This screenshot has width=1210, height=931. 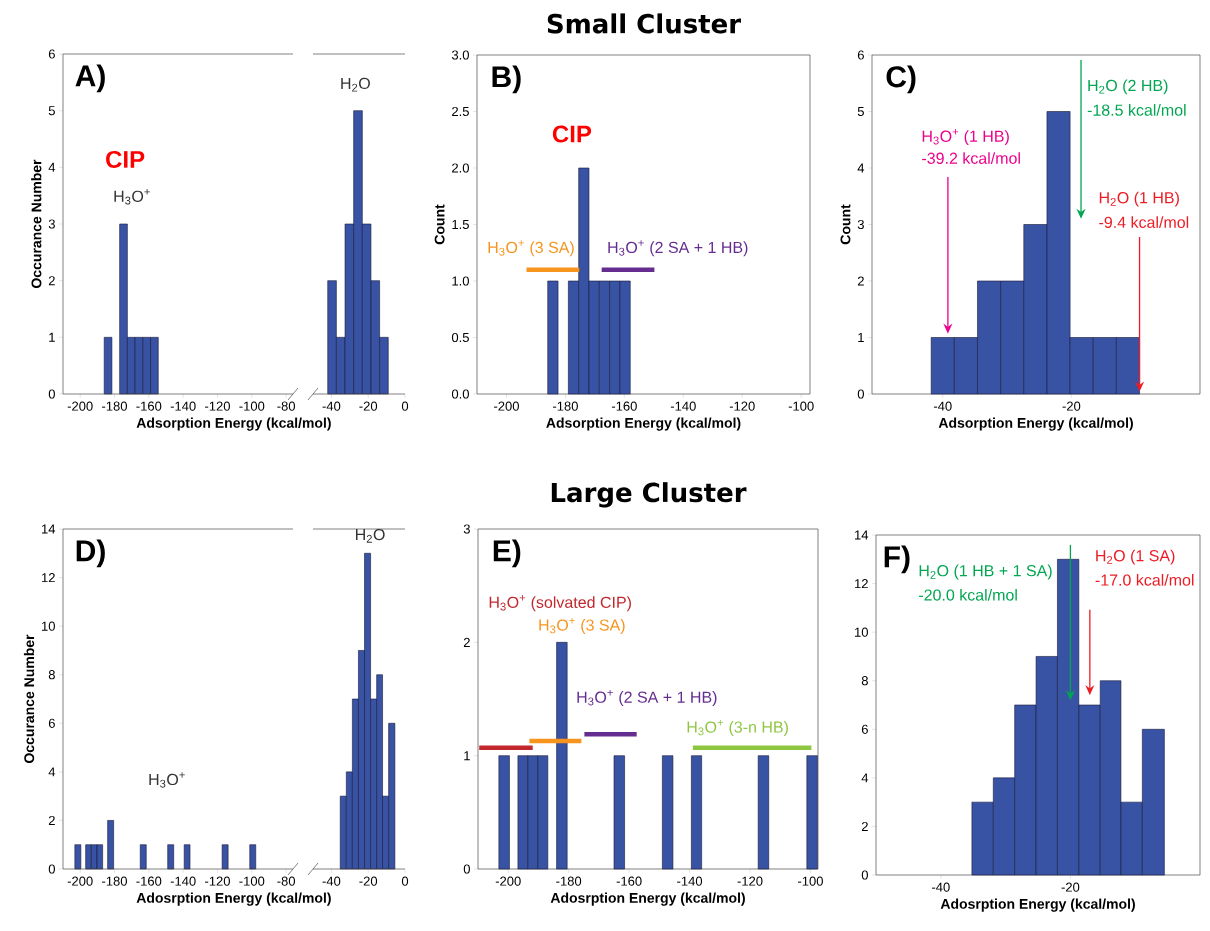 What do you see at coordinates (897, 559) in the screenshot?
I see `annotation: F)` at bounding box center [897, 559].